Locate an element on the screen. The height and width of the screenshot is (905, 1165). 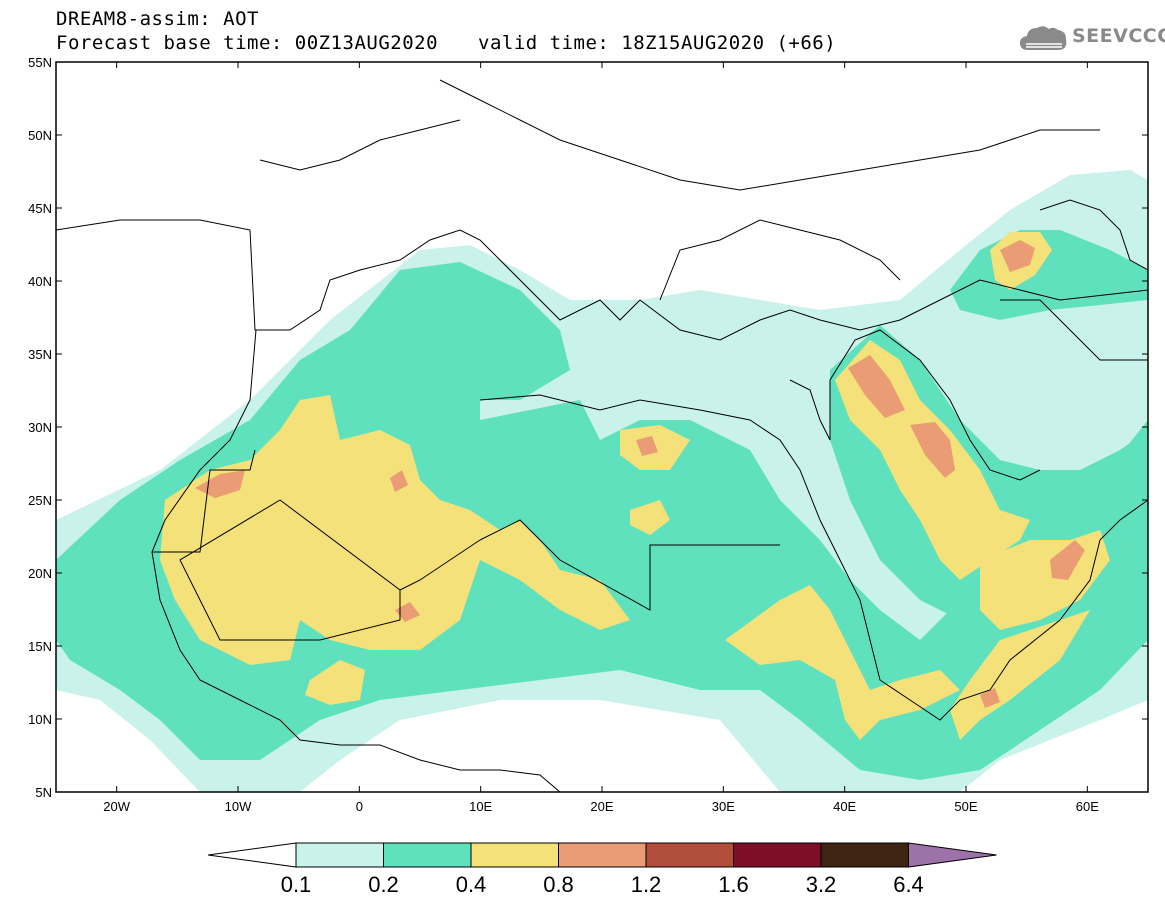
longitude-labels: 20W 10W 0 10E 20E 30E 40E 50E 60E is located at coordinates (601, 806).